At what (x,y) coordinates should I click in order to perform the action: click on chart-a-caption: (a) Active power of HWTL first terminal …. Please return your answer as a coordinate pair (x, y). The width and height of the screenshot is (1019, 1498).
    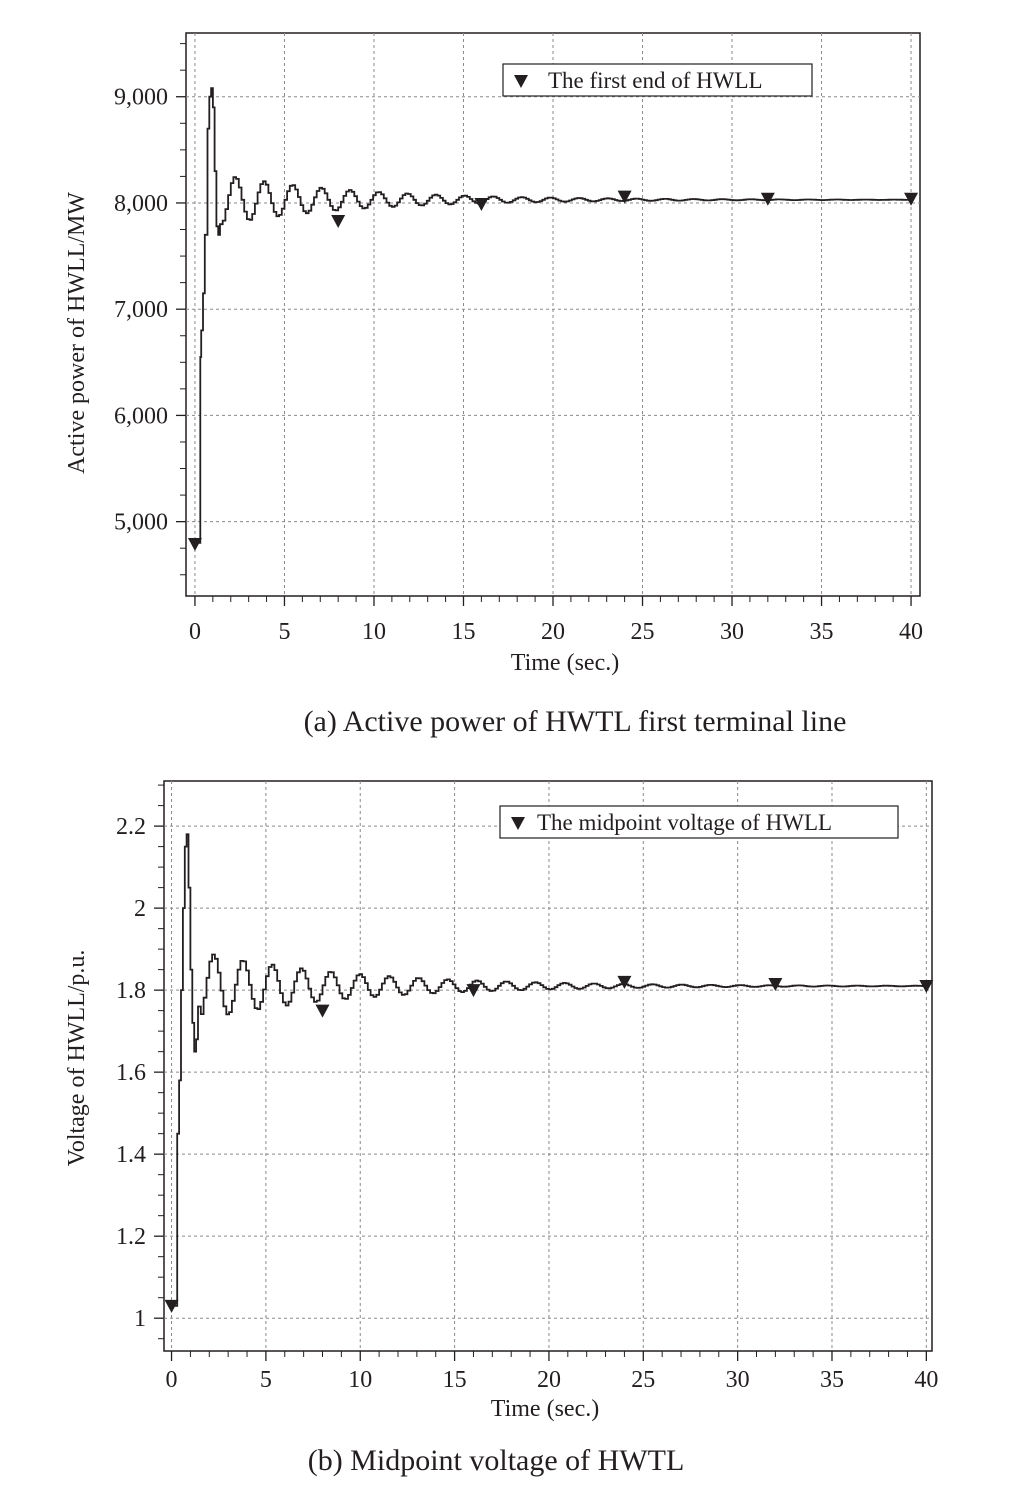
    Looking at the image, I should click on (575, 721).